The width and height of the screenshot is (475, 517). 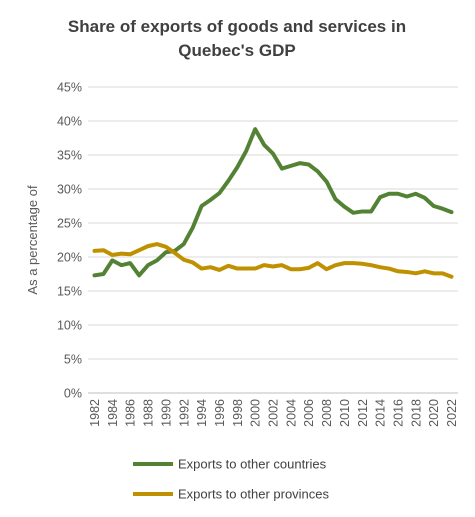 What do you see at coordinates (273, 260) in the screenshot?
I see `series-line-exports-other-provinces` at bounding box center [273, 260].